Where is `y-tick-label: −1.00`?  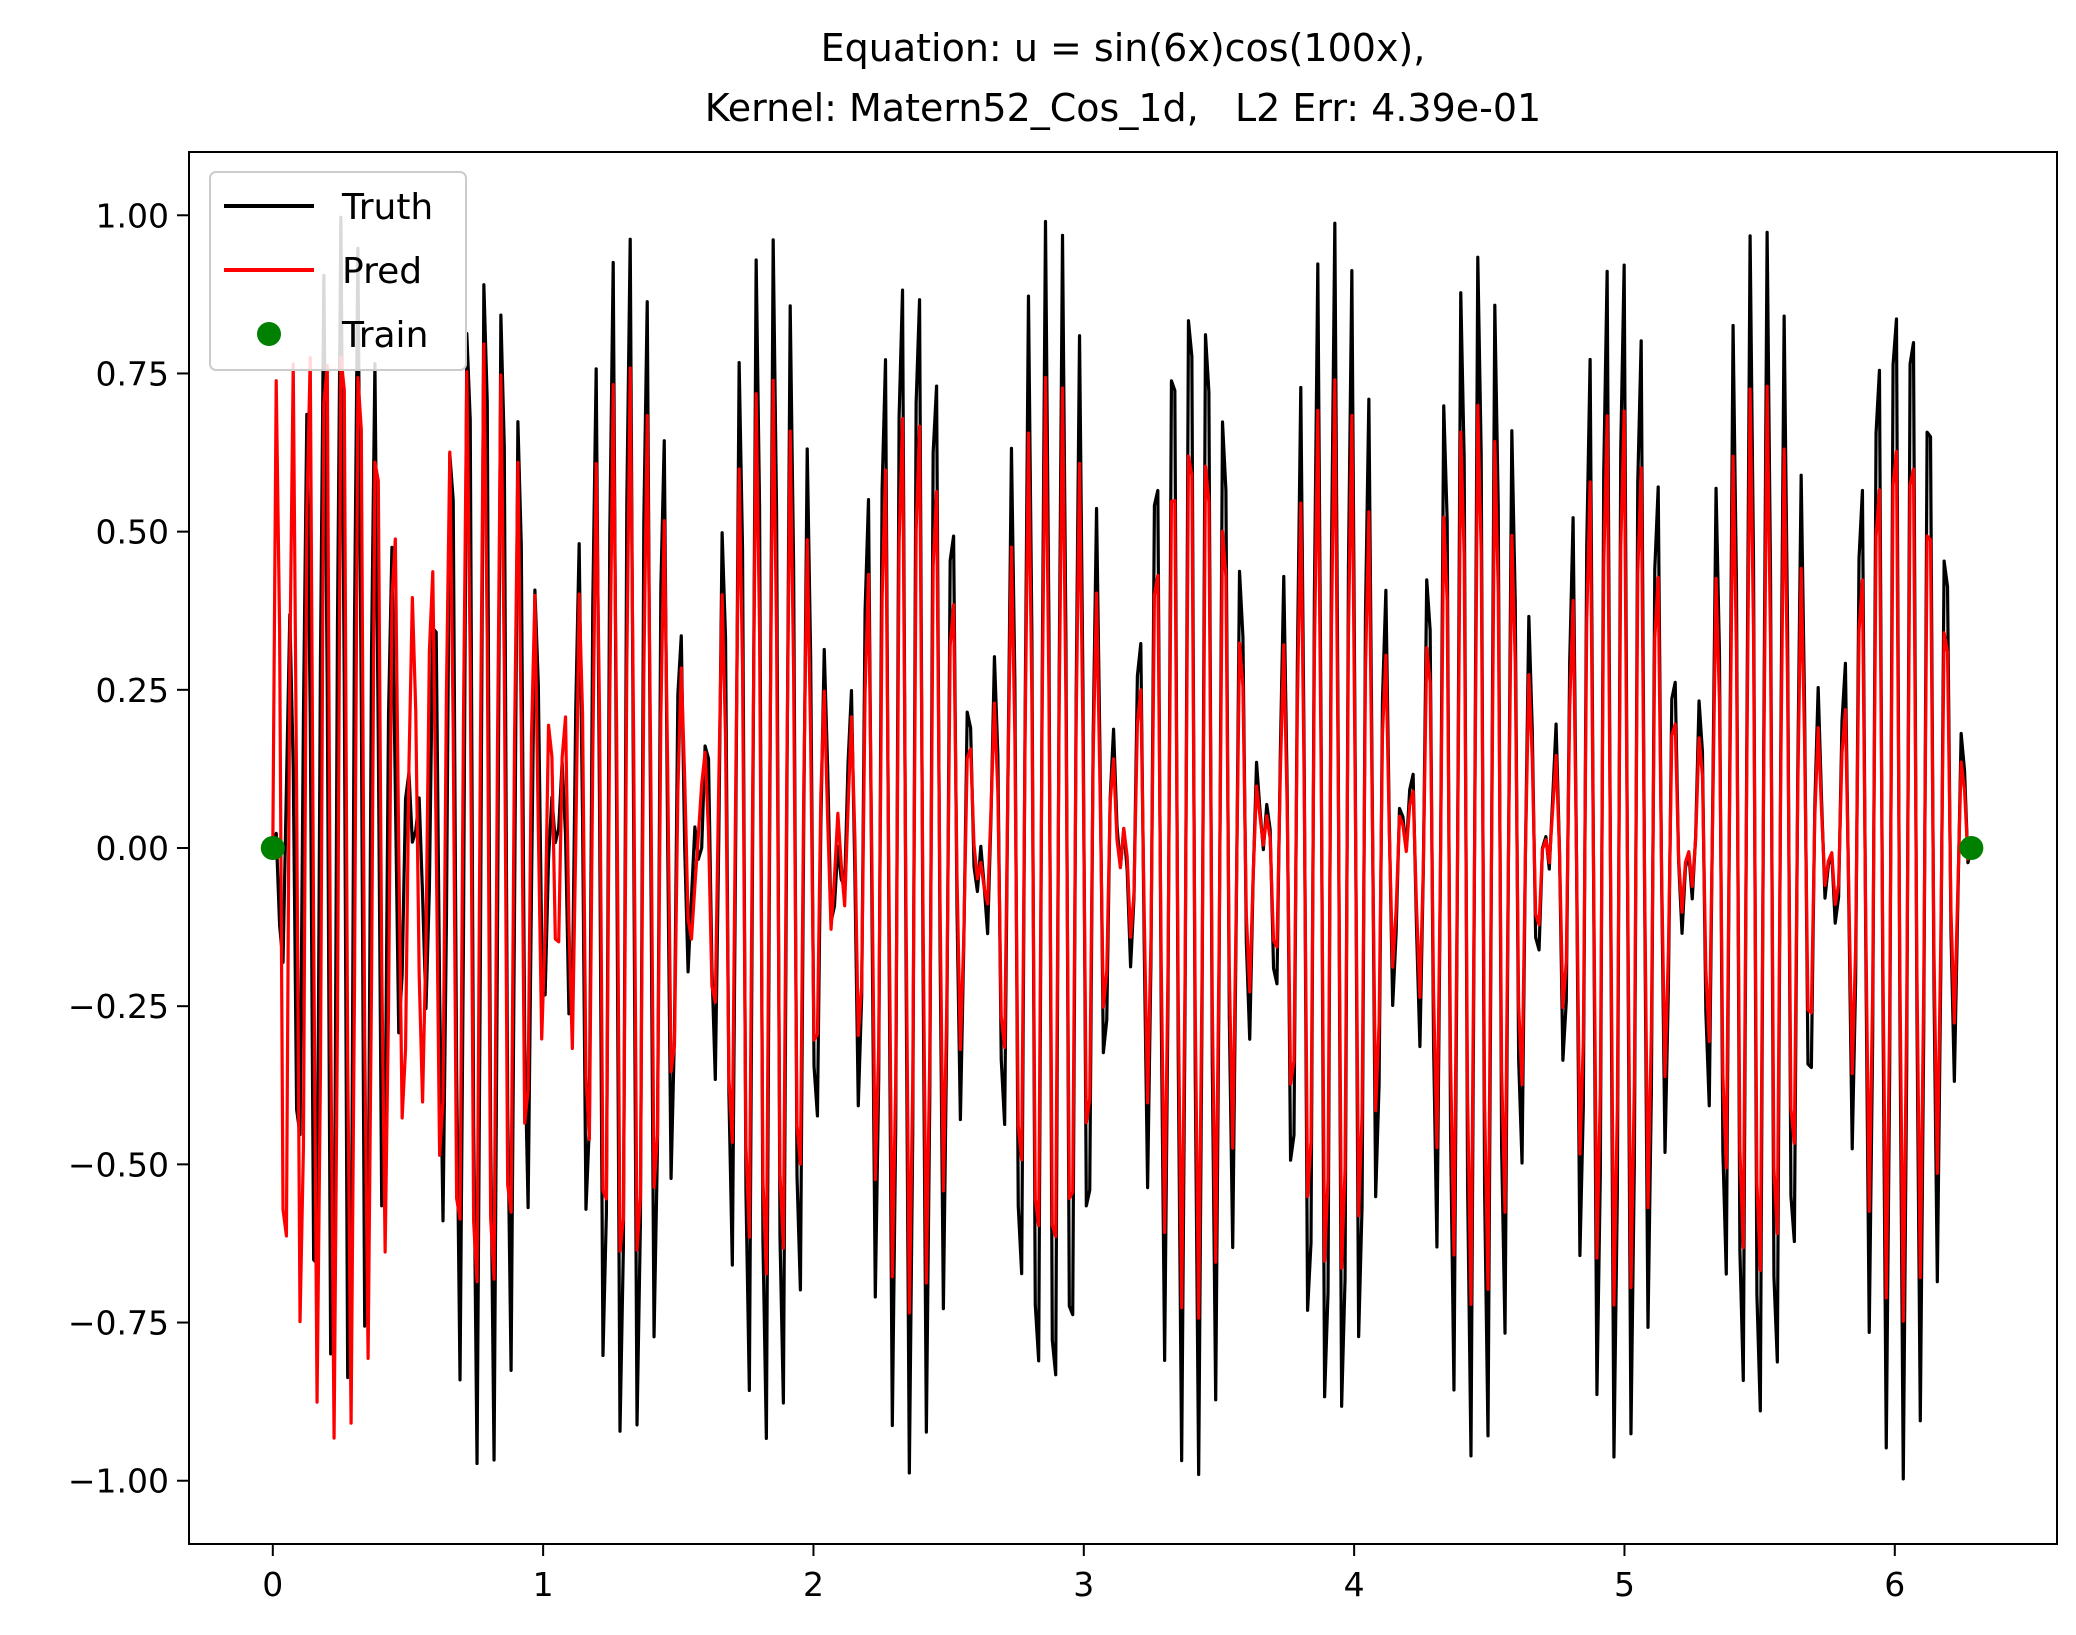
y-tick-label: −1.00 is located at coordinates (118, 1481).